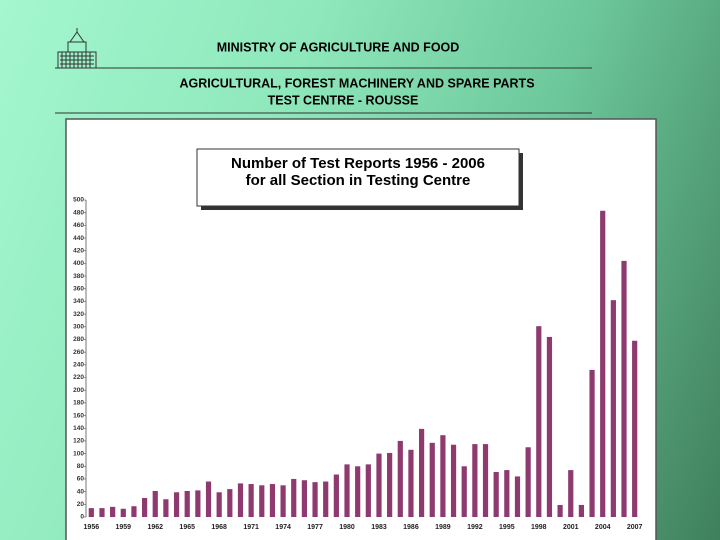 This screenshot has width=720, height=540. Describe the element at coordinates (78, 288) in the screenshot. I see `y-tick-label: 360` at that location.